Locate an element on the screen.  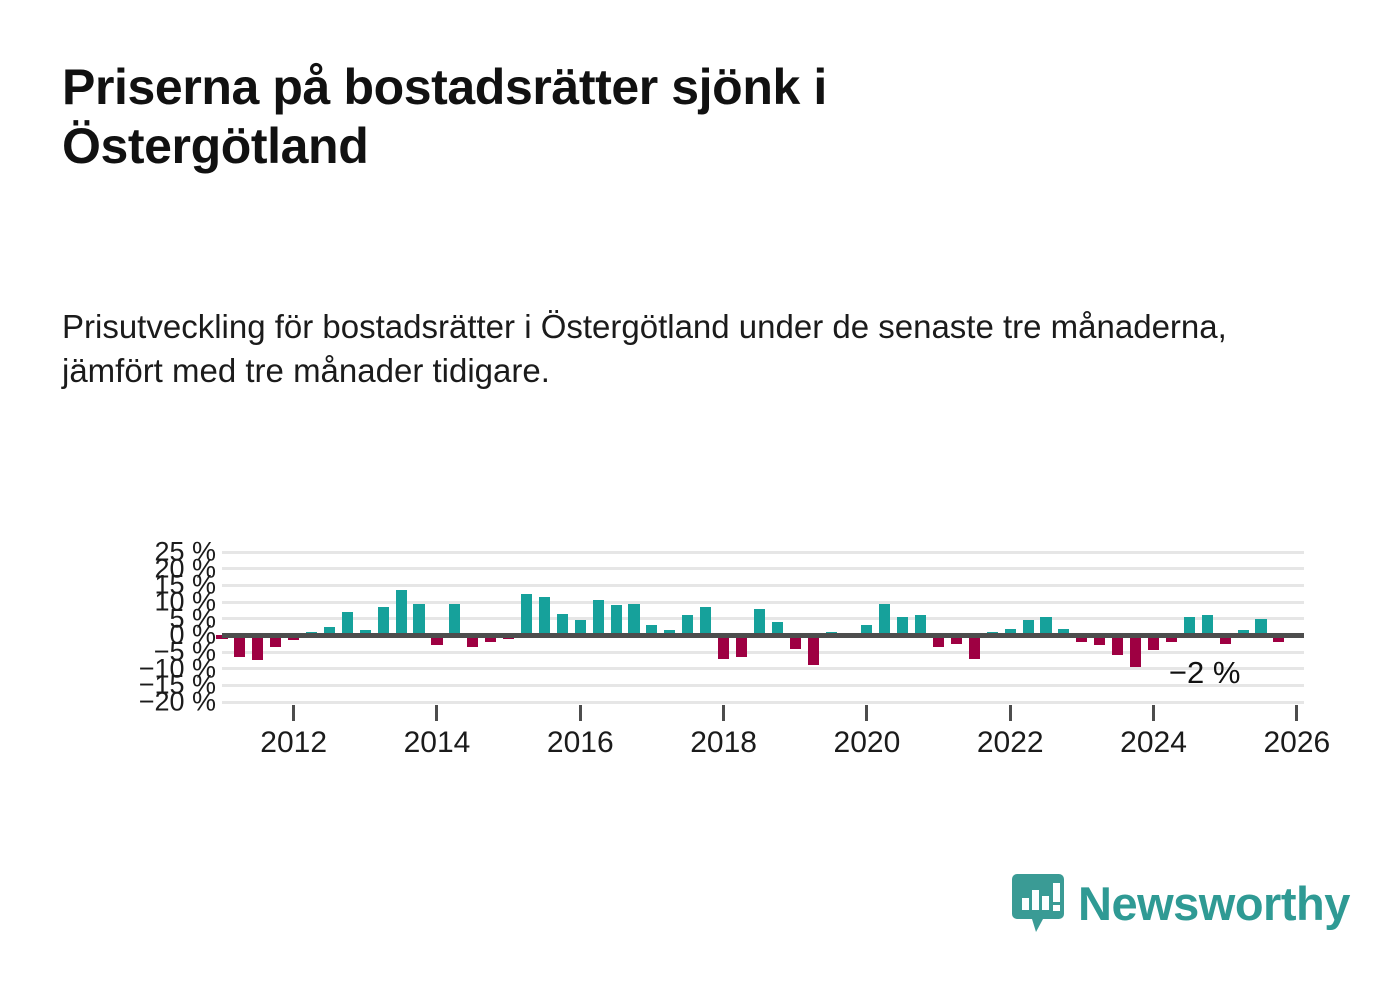
y-tick-label: −20 % is located at coordinates (177, 701).